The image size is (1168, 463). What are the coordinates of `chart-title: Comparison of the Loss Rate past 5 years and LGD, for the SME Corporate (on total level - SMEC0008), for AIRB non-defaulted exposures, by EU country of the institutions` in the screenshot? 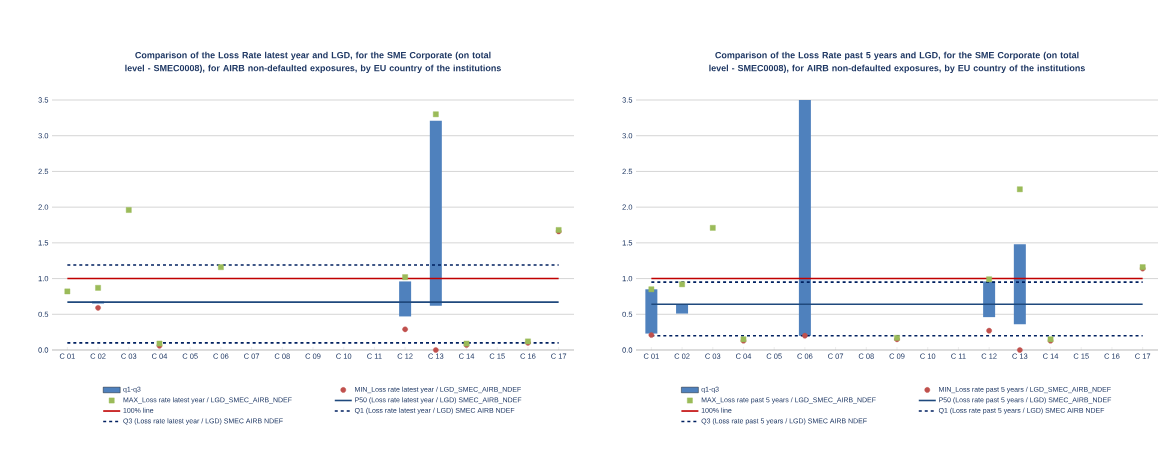 It's located at (897, 62).